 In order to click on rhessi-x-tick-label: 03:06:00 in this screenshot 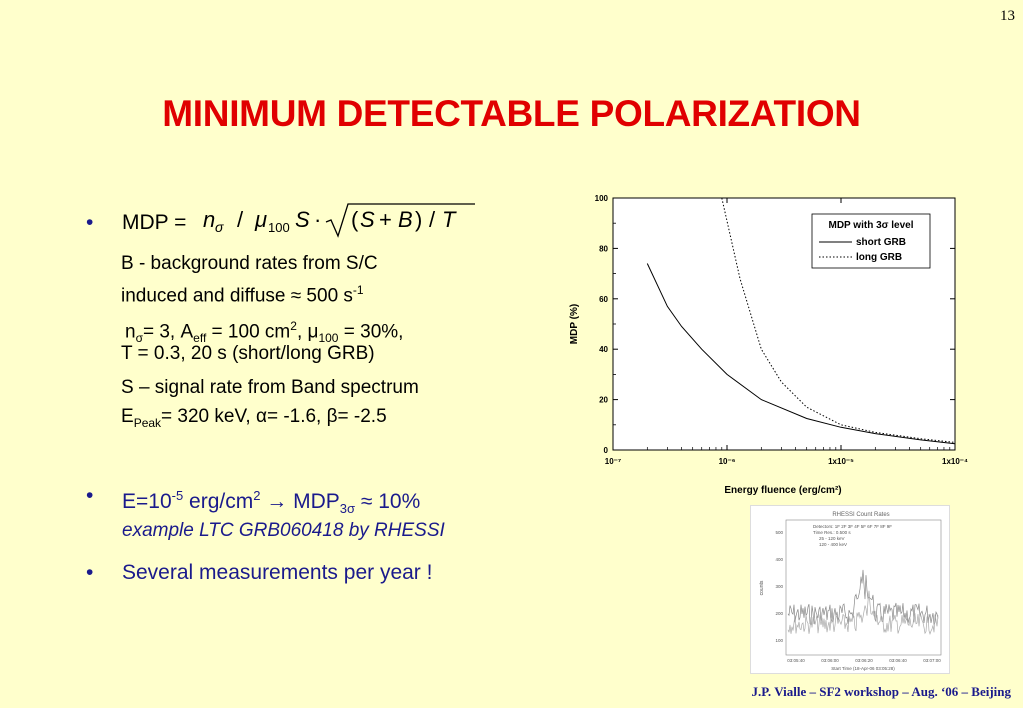, I will do `click(830, 660)`.